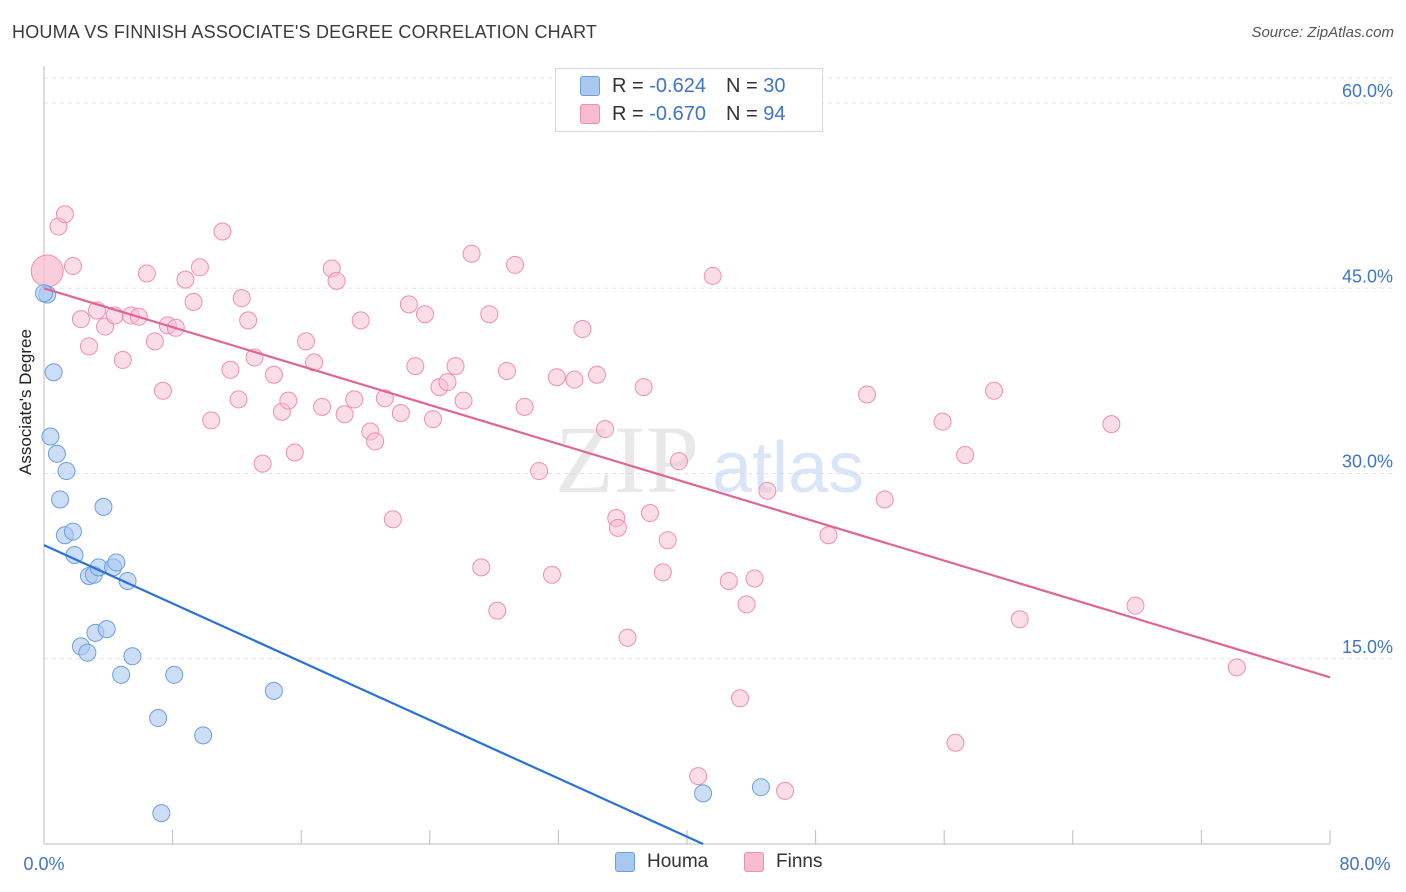 The image size is (1406, 892). Describe the element at coordinates (43, 864) in the screenshot. I see `x-tick-label-min: 0.0%` at that location.